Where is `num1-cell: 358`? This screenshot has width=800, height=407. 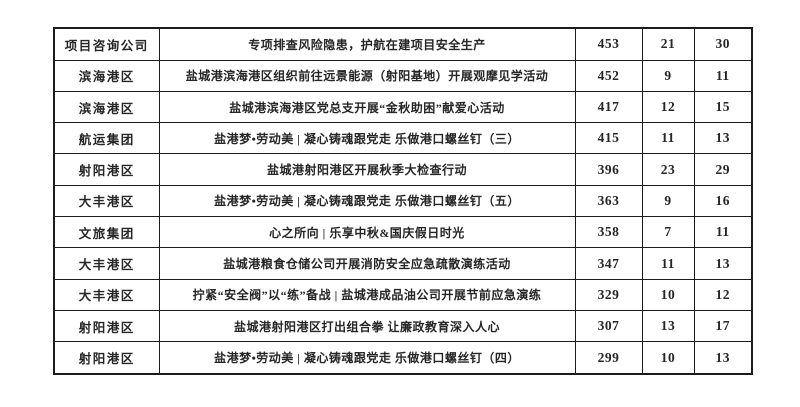 num1-cell: 358 is located at coordinates (608, 232).